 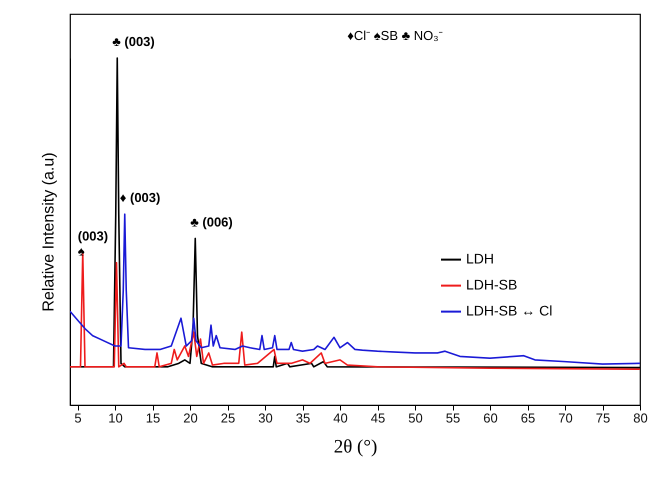 I want to click on x-tick-label: 35, so click(x=303, y=418).